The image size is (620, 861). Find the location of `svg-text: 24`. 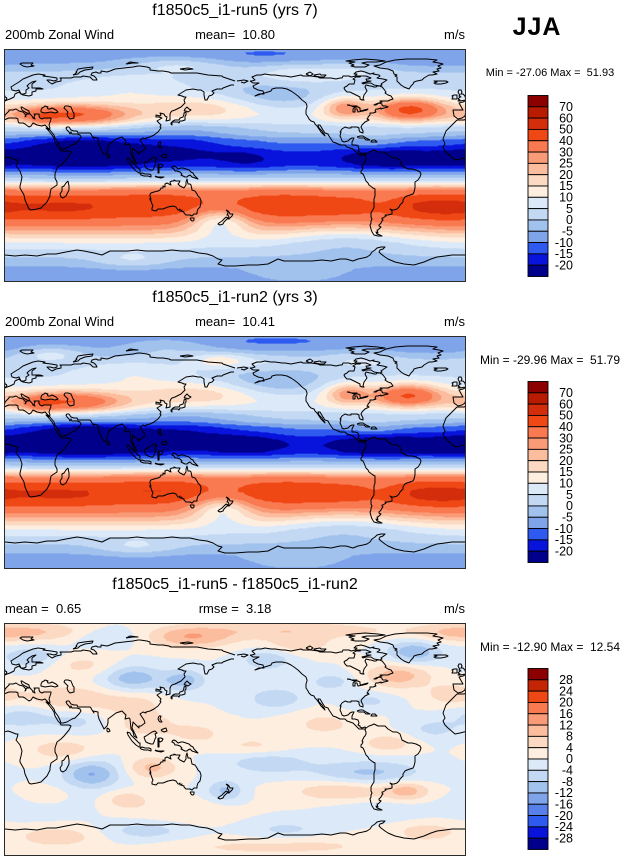

svg-text: 24 is located at coordinates (566, 691).